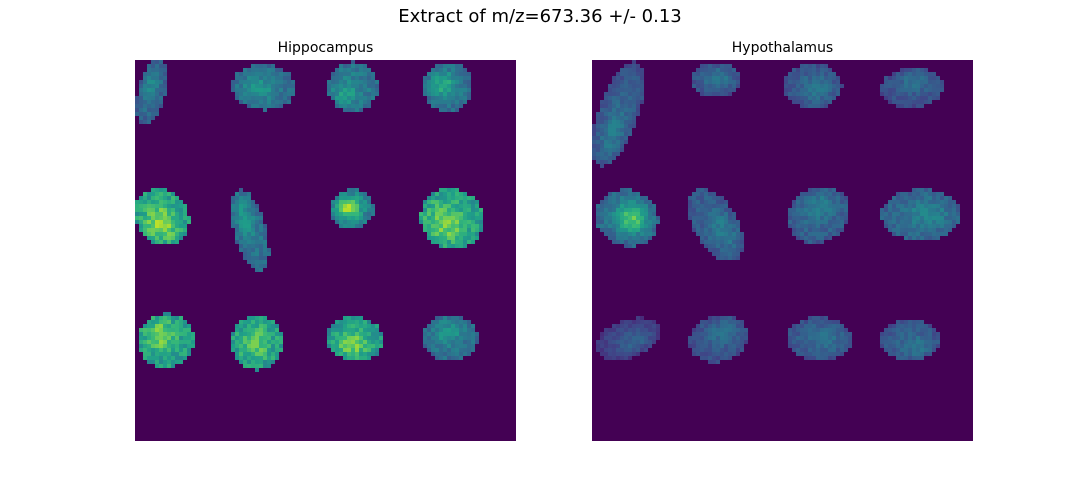 Image resolution: width=1080 pixels, height=504 pixels. What do you see at coordinates (325, 48) in the screenshot?
I see `panel-title-hippocampus: Hippocampus` at bounding box center [325, 48].